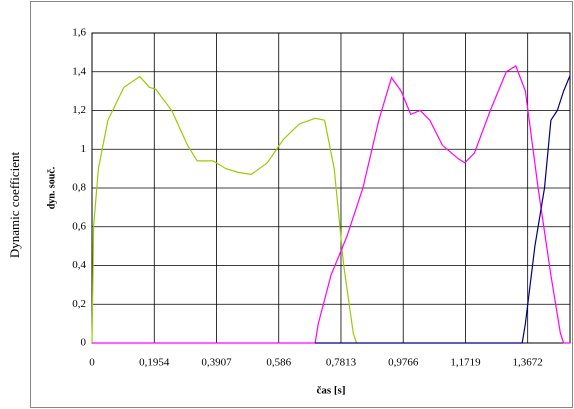 This screenshot has height=409, width=574. I want to click on y-tick-label: 1,6, so click(79, 33).